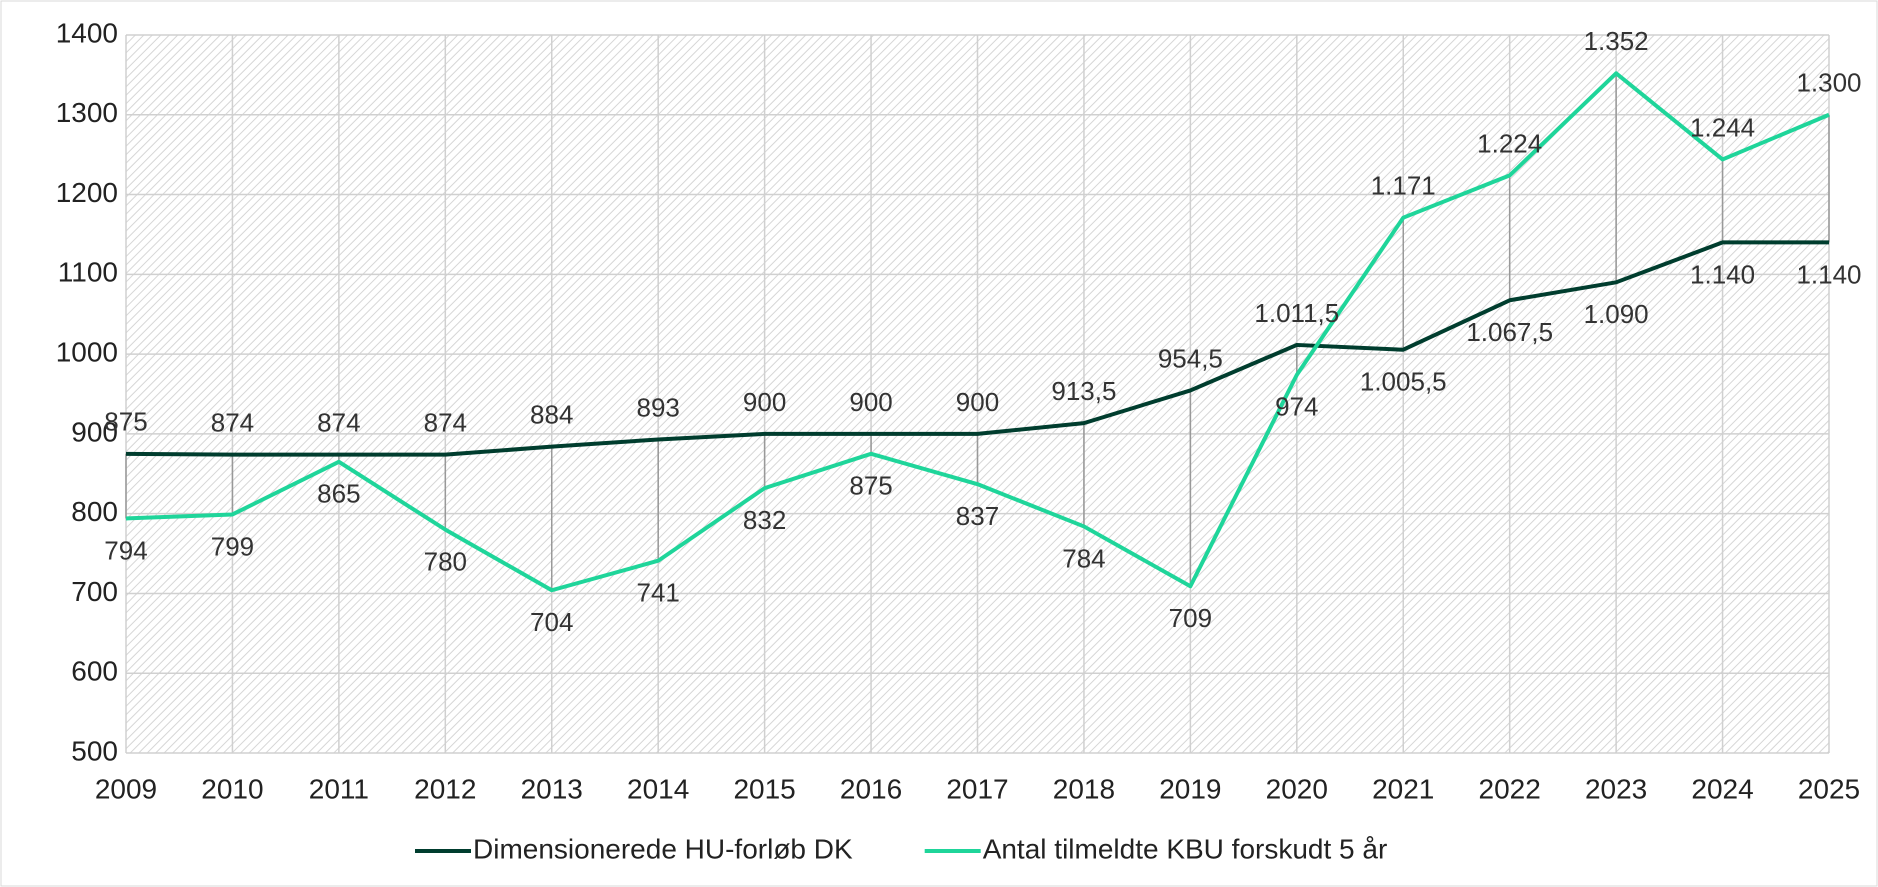  I want to click on x-tick-label: 2011, so click(339, 788).